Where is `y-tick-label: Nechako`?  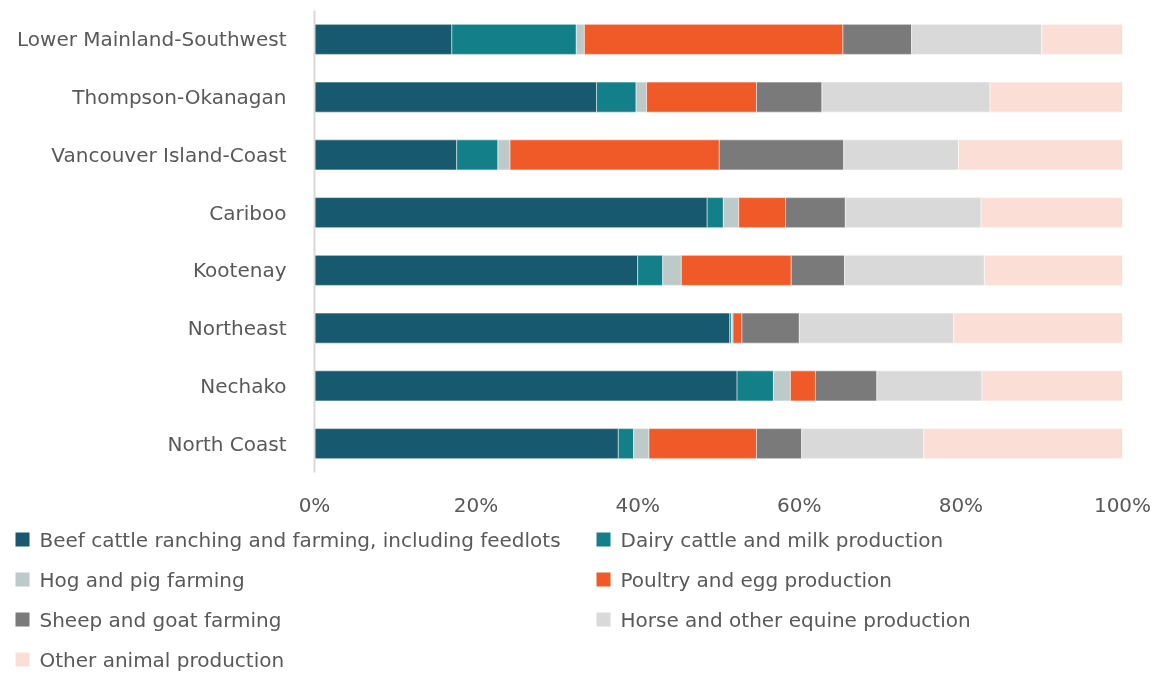 y-tick-label: Nechako is located at coordinates (243, 385).